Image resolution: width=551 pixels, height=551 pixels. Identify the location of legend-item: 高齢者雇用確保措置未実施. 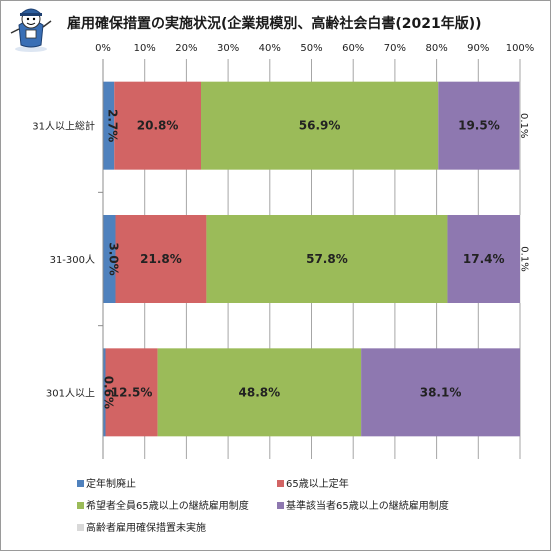
(141, 529).